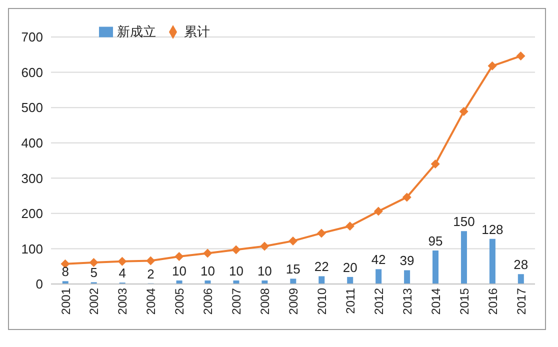  What do you see at coordinates (293, 301) in the screenshot?
I see `x-tick-label: 2009` at bounding box center [293, 301].